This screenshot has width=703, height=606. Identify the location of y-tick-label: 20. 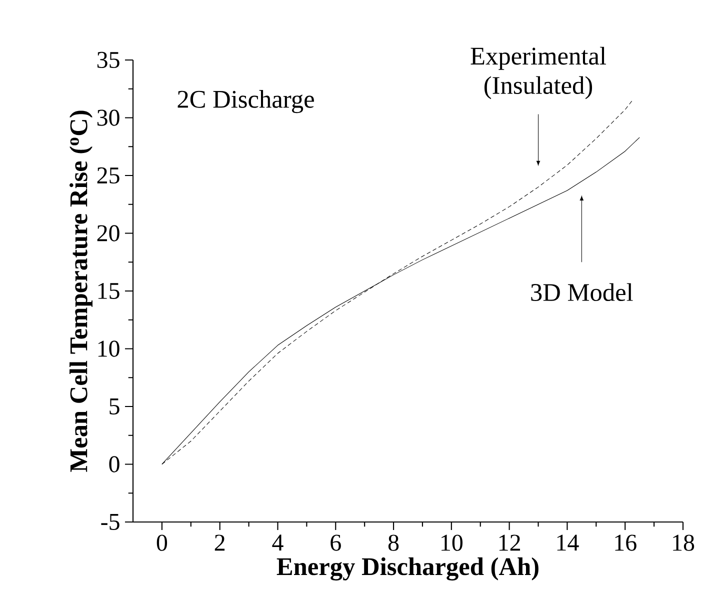
(108, 233).